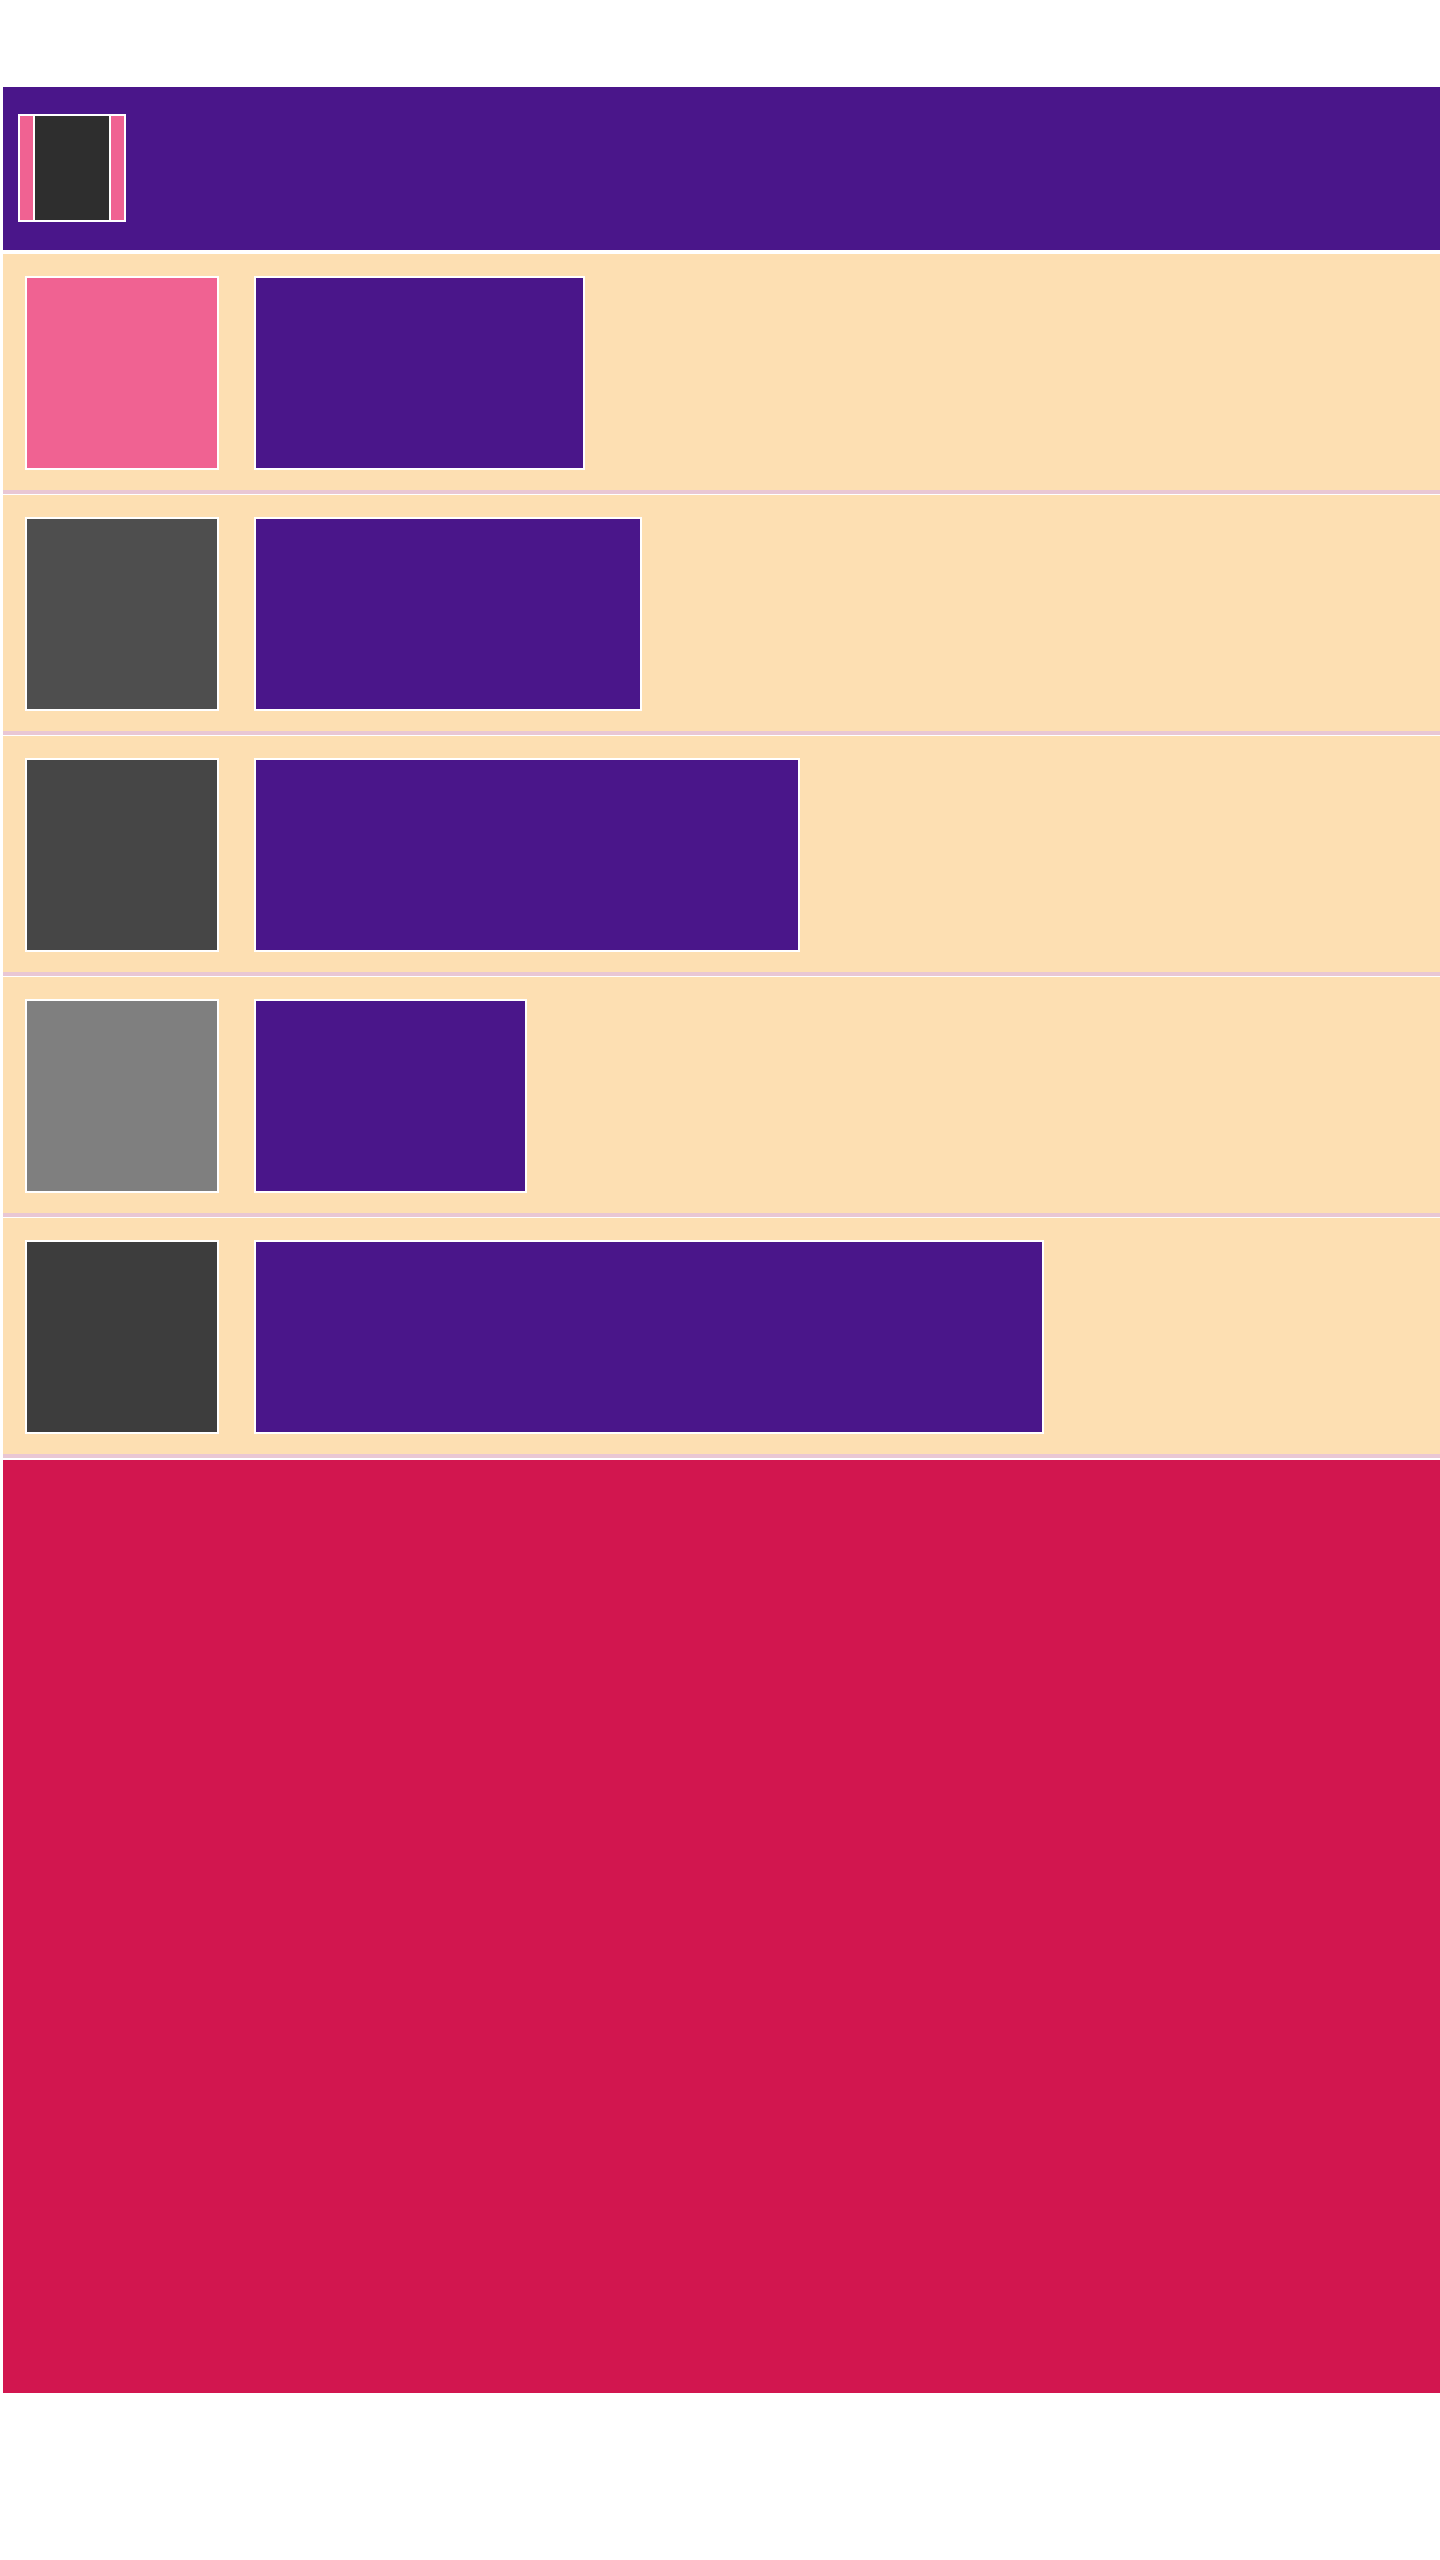 The height and width of the screenshot is (2560, 1440). I want to click on app-logo-icon, so click(72, 168).